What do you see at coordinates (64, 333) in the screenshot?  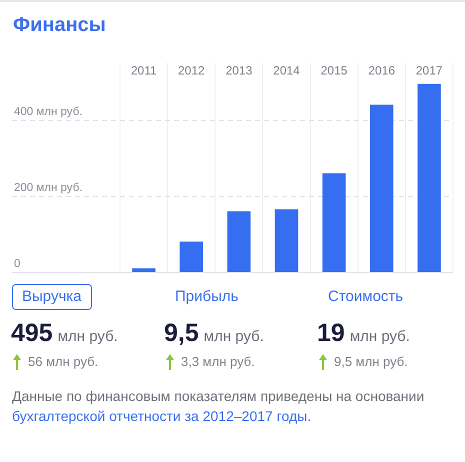 I see `text: 495 млн руб.` at bounding box center [64, 333].